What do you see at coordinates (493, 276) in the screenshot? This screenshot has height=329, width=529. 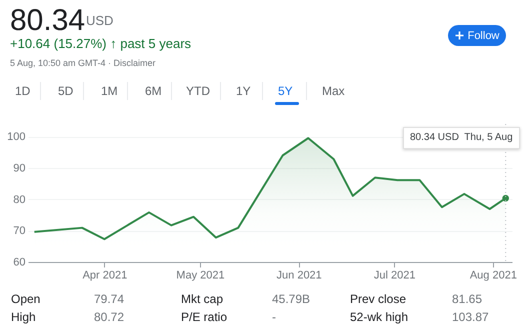 I see `x-tick-label: Aug 2021` at bounding box center [493, 276].